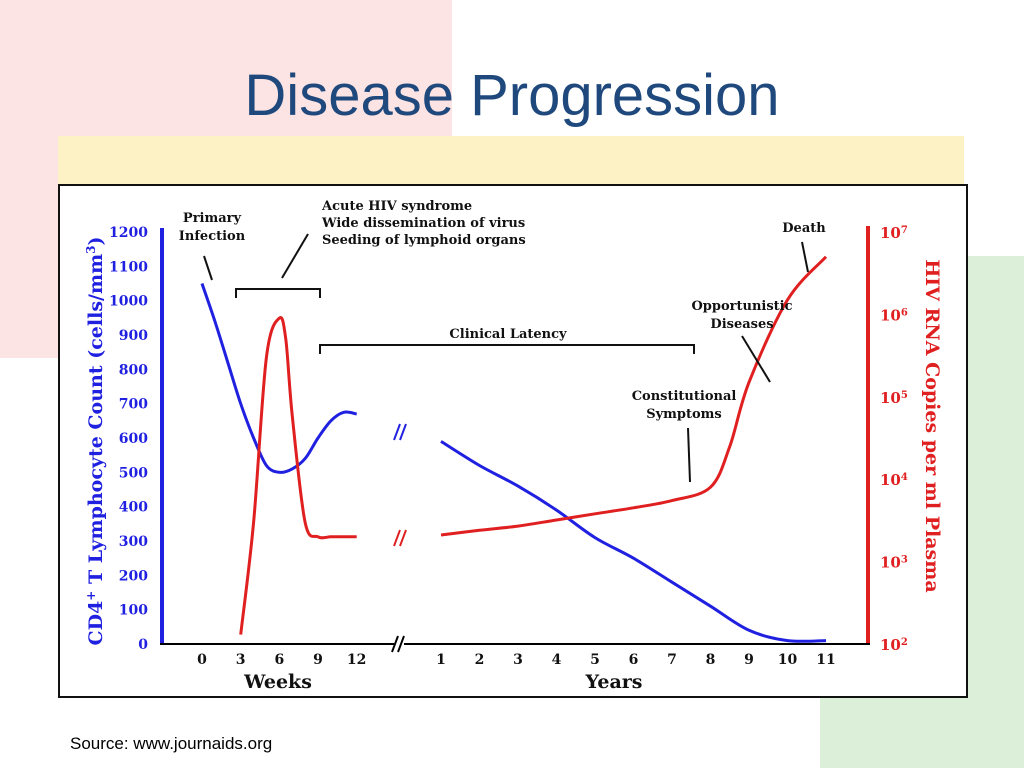 The height and width of the screenshot is (768, 1024). Describe the element at coordinates (894, 480) in the screenshot. I see `right-tick-label: 10⁴` at that location.